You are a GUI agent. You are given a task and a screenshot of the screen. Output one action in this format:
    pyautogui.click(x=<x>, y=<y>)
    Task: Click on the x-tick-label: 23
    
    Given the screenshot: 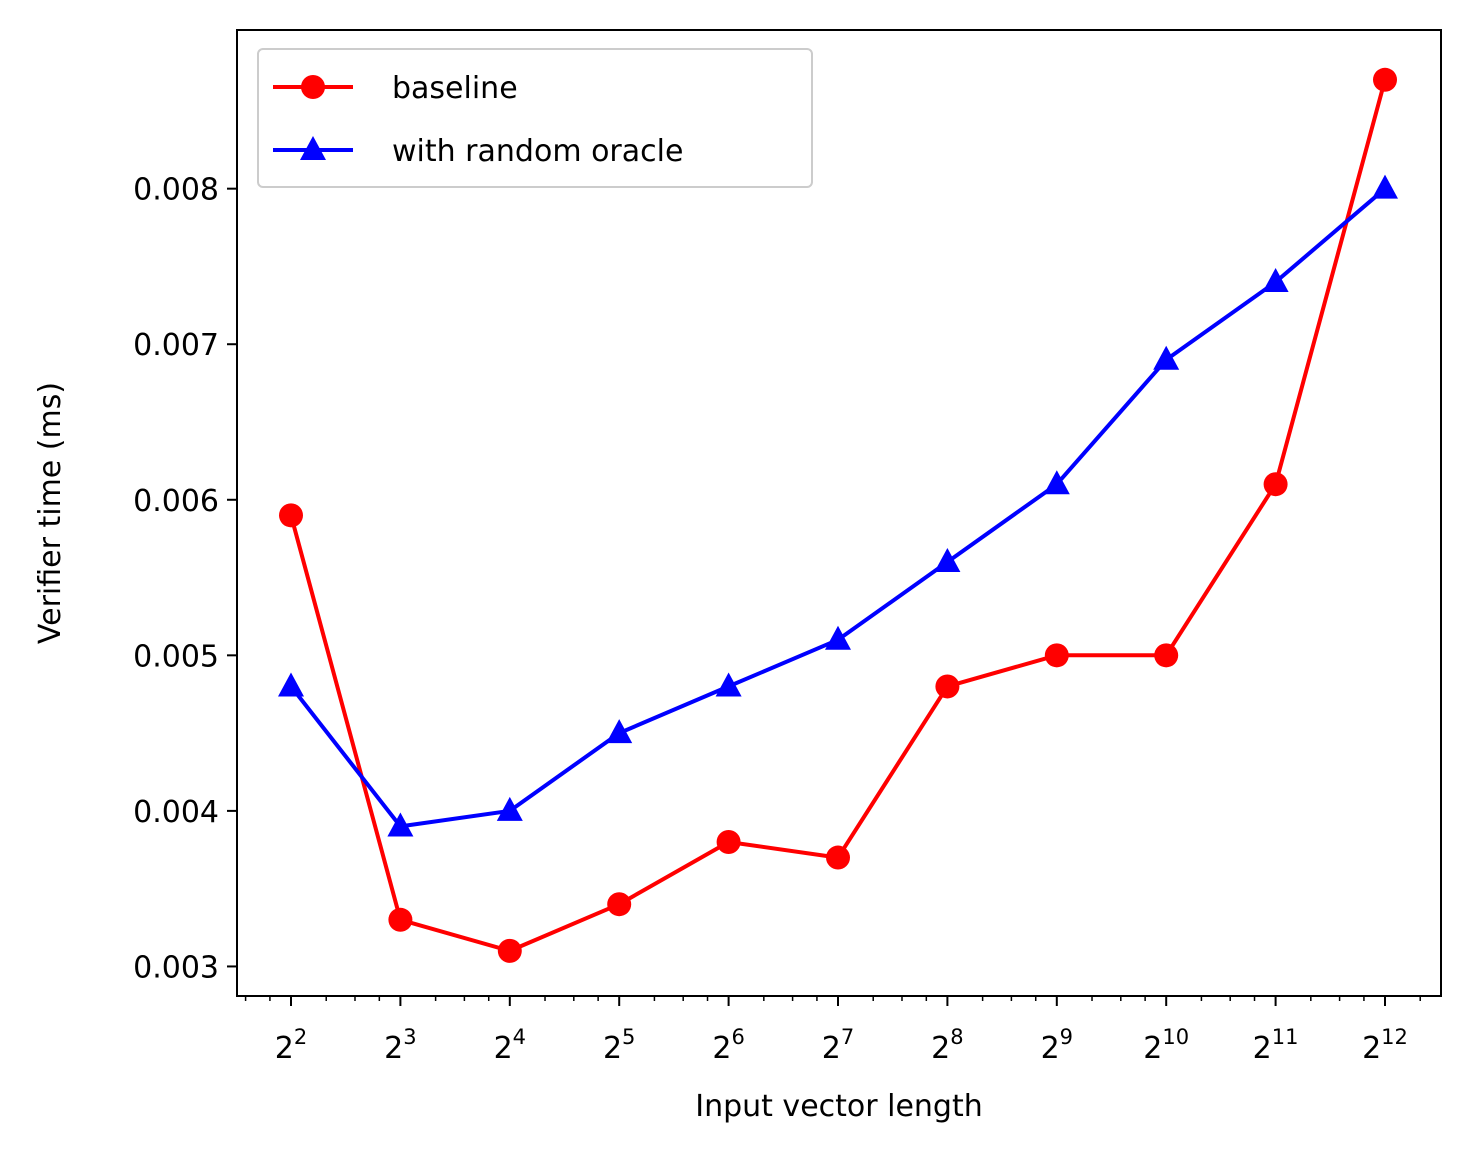 What is the action you would take?
    pyautogui.click(x=400, y=1045)
    